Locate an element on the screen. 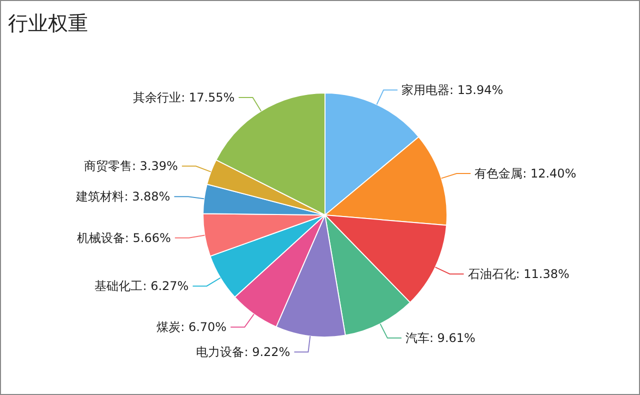 This screenshot has height=395, width=640. slice-label: 其余行业: 17.55% is located at coordinates (184, 97).